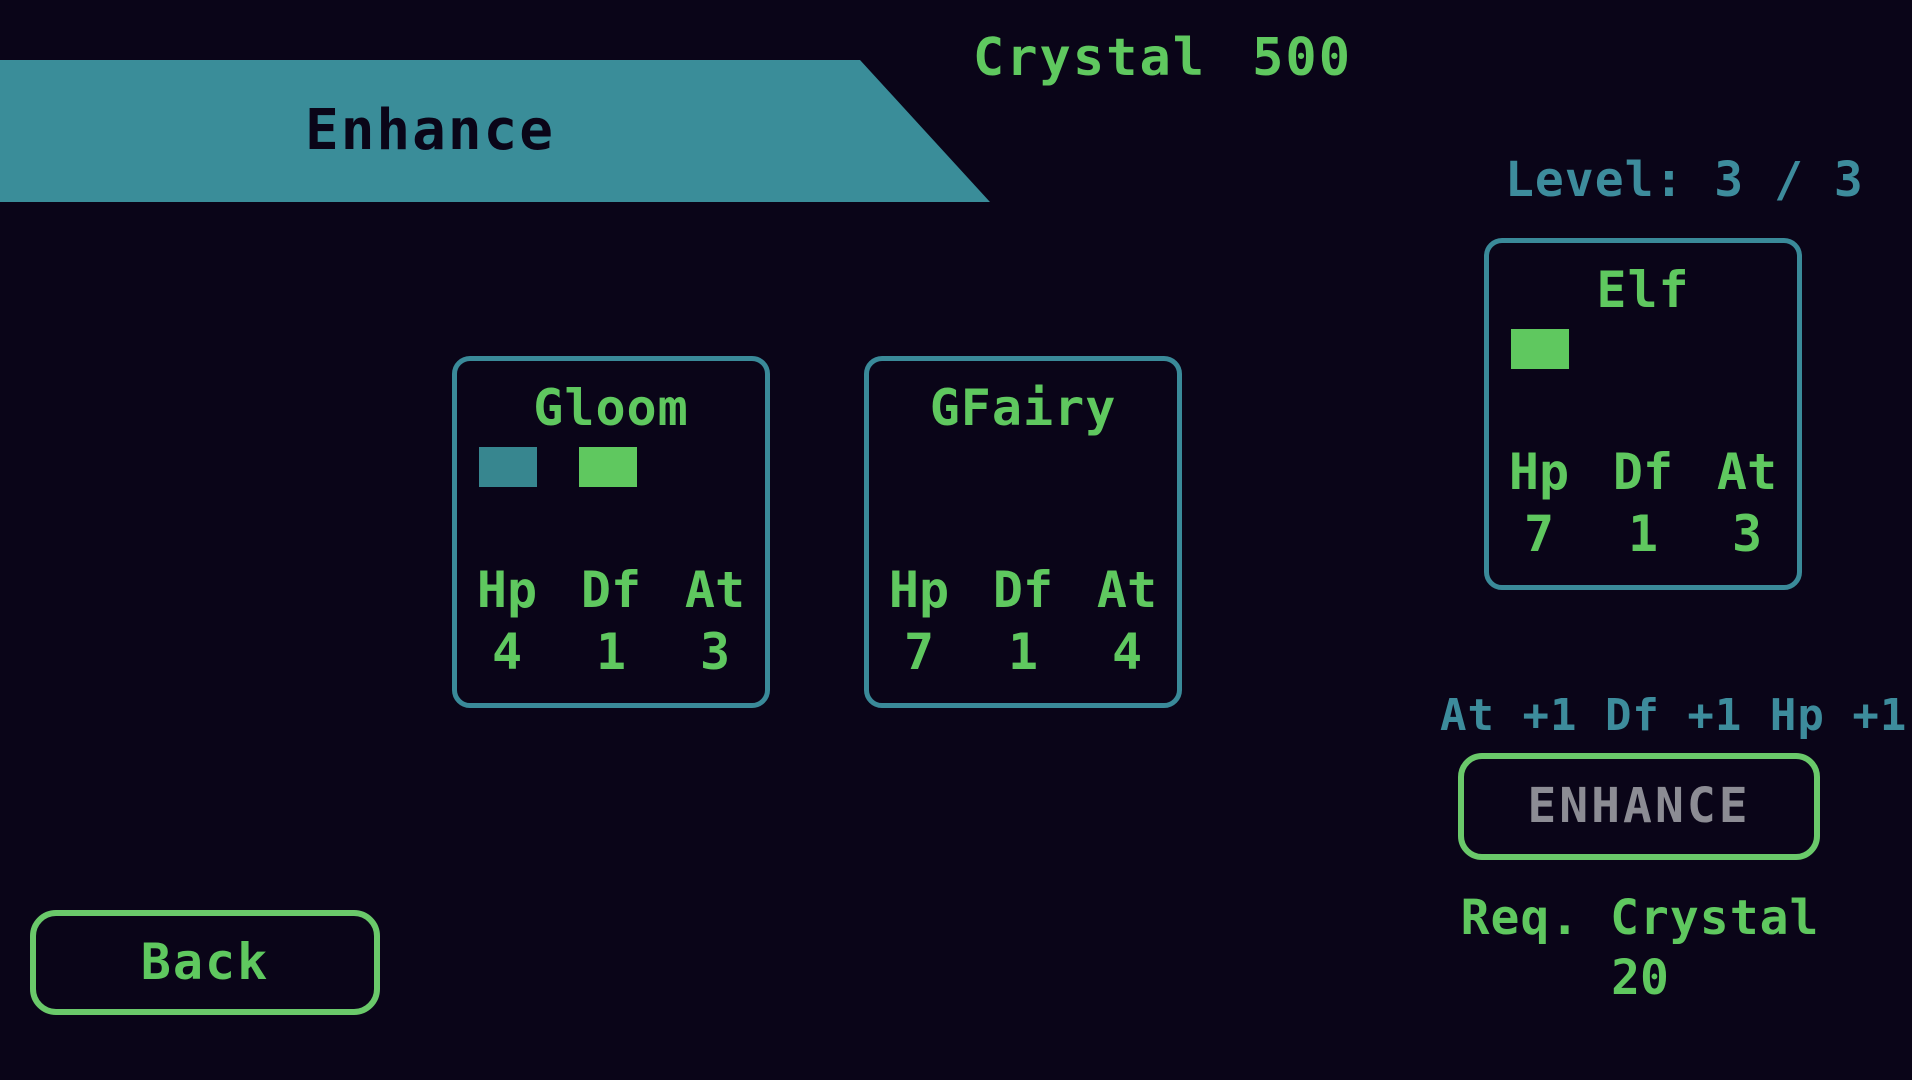  I want to click on unit-card-elf: Elf Hp Df At 7 1 3, so click(1643, 414).